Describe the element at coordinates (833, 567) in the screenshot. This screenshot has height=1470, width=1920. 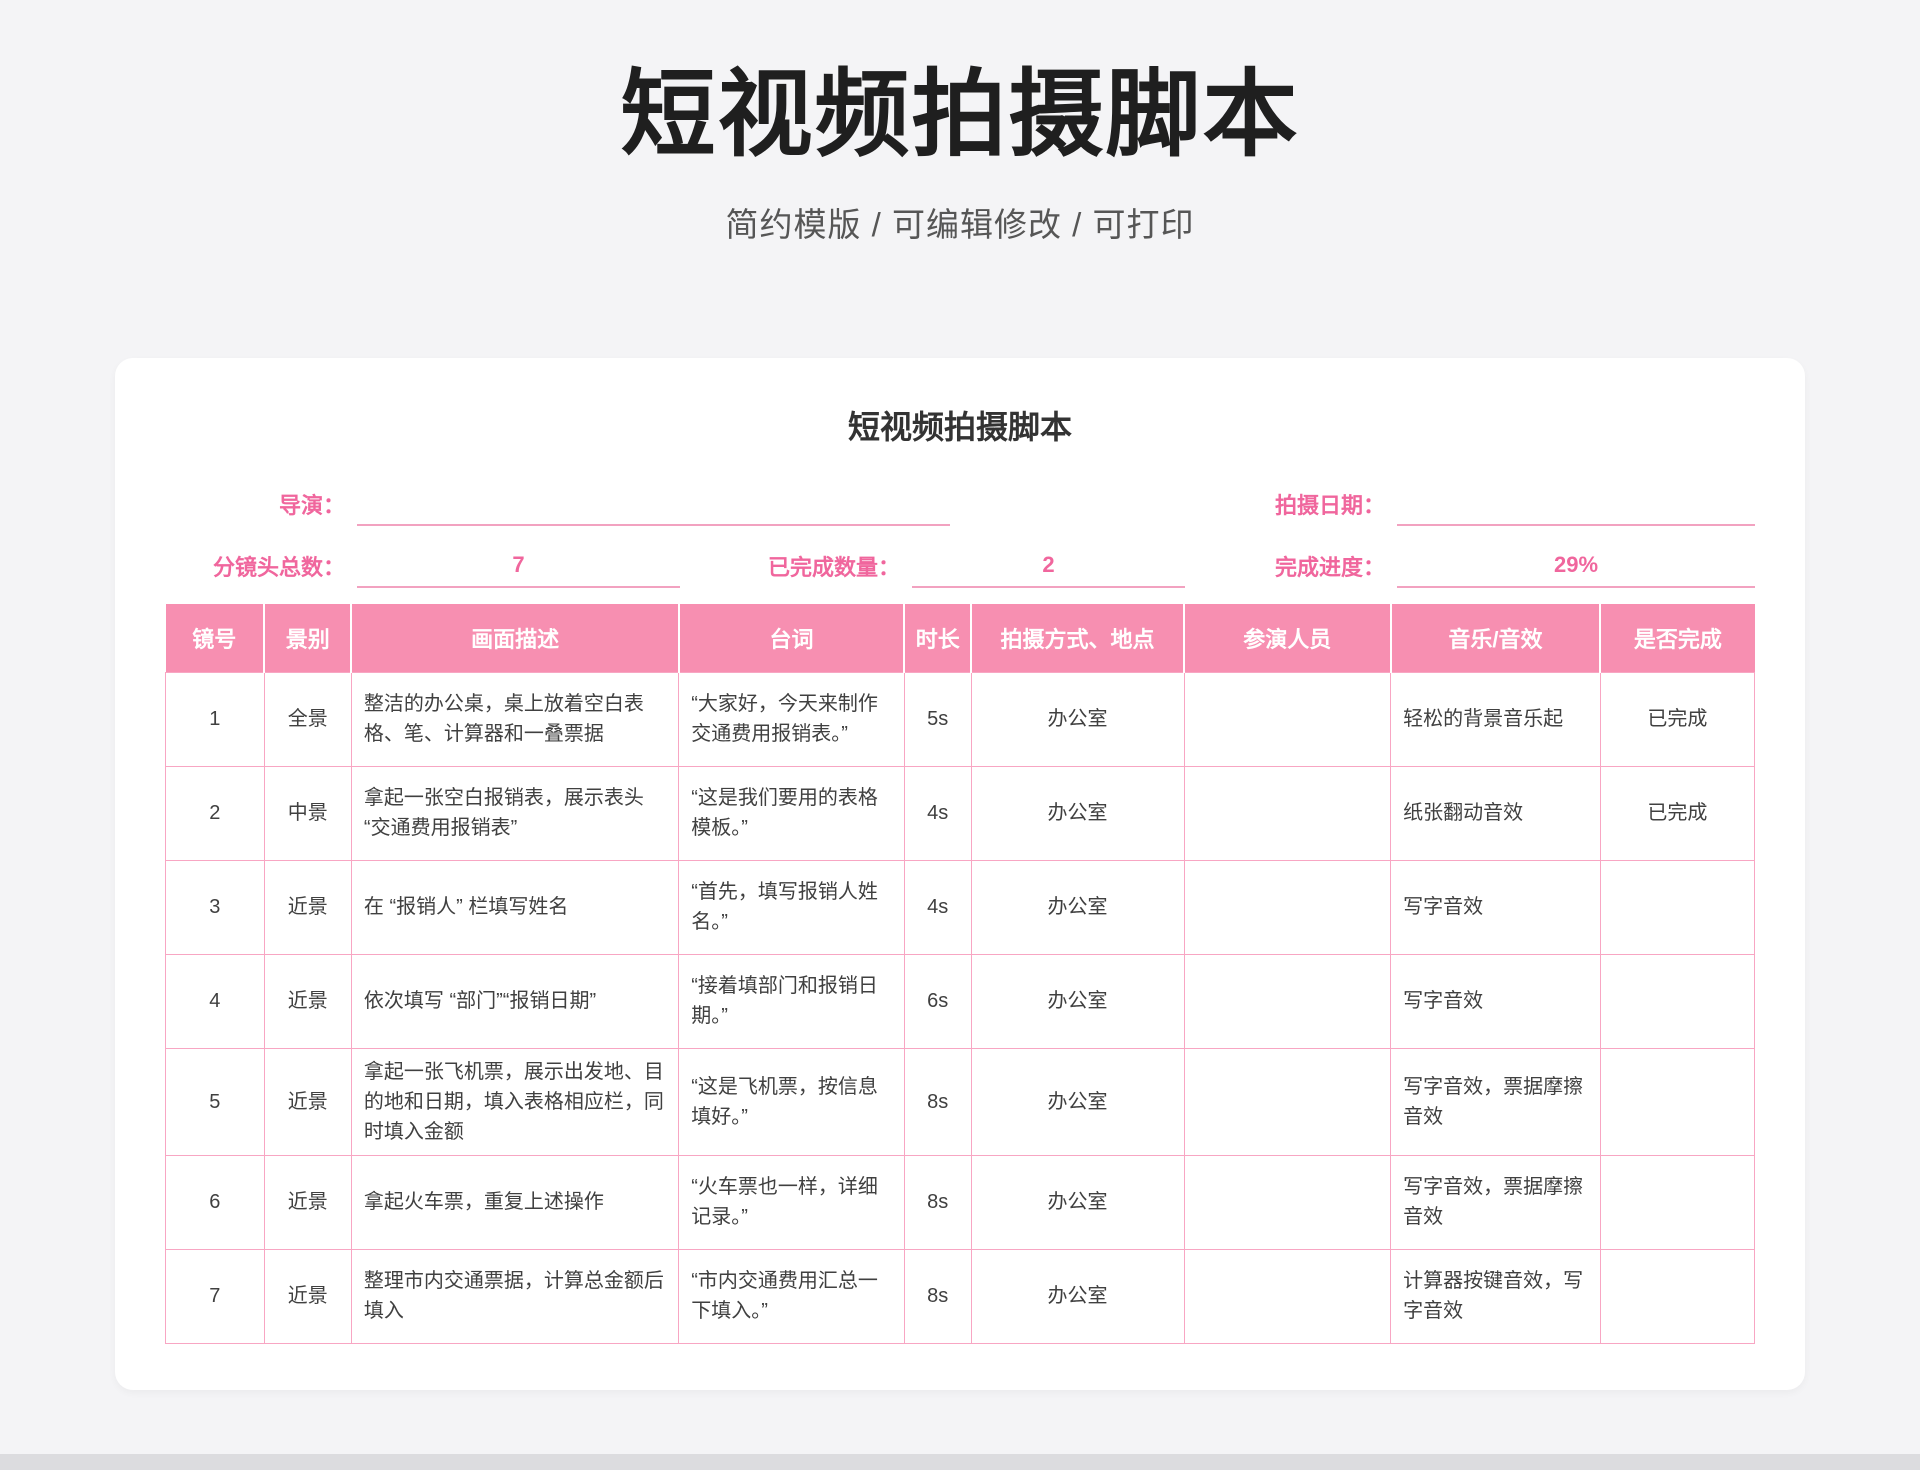
I see `completed-count-label: 已完成数量：` at that location.